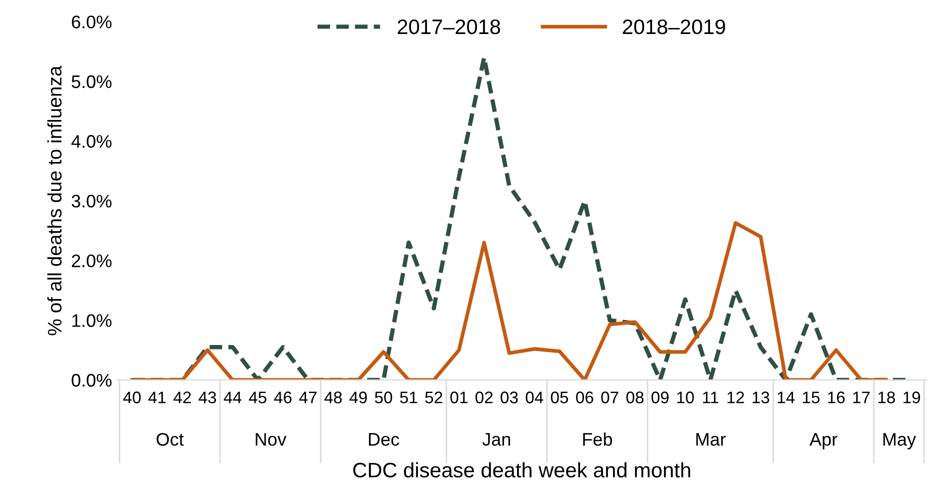 This screenshot has width=936, height=481. Describe the element at coordinates (459, 398) in the screenshot. I see `x-tick-label: 01` at that location.